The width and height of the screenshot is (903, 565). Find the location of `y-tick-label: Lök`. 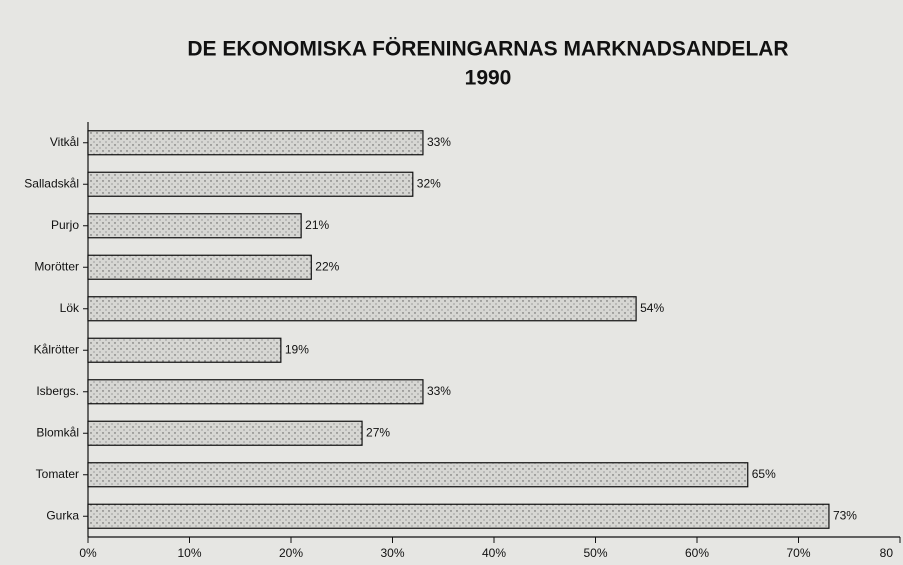

y-tick-label: Lök is located at coordinates (70, 308).